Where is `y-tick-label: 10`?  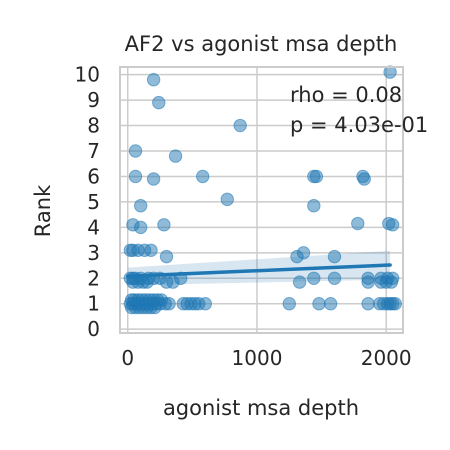
y-tick-label: 10 is located at coordinates (87, 75).